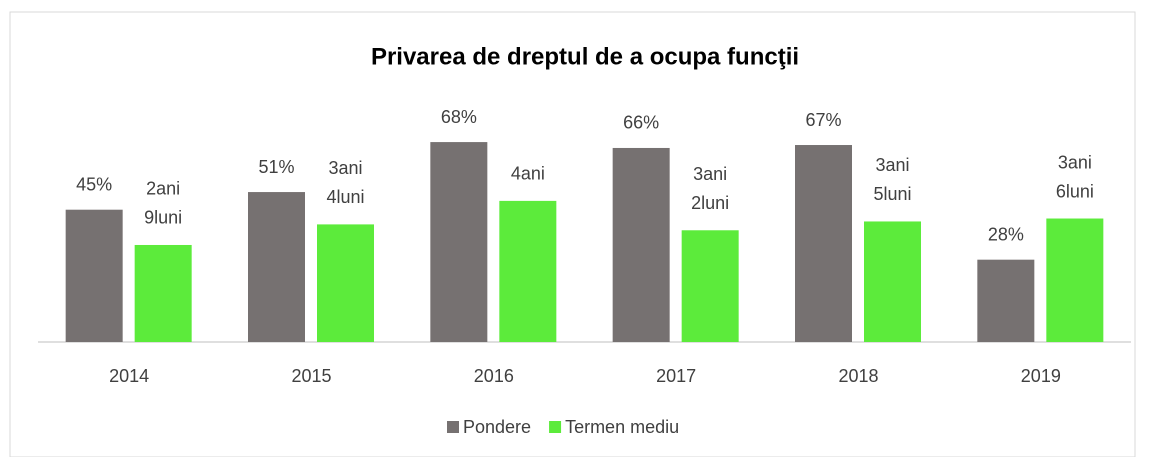  I want to click on data-label: 68%, so click(459, 117).